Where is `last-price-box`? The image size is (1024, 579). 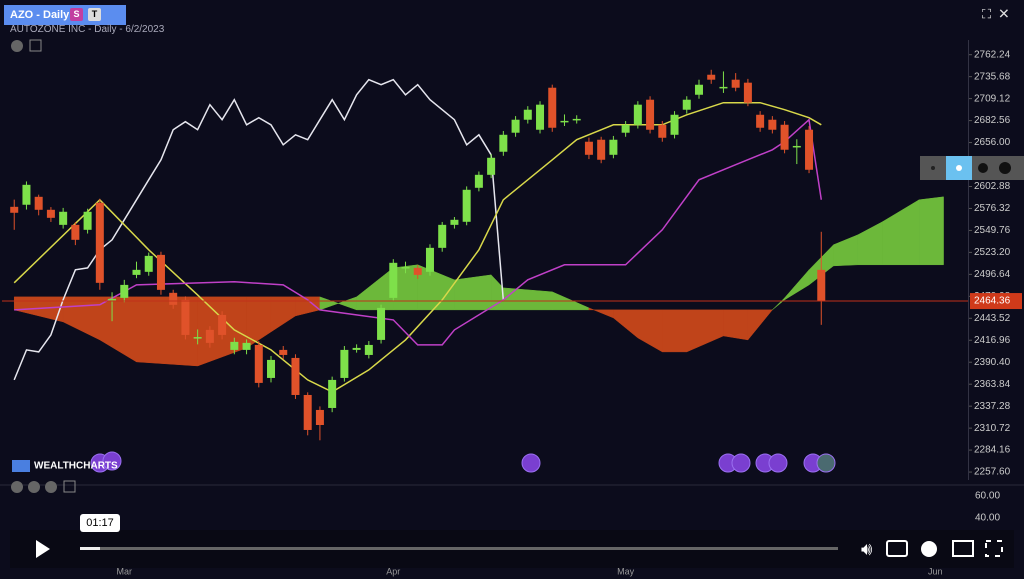 last-price-box is located at coordinates (996, 301).